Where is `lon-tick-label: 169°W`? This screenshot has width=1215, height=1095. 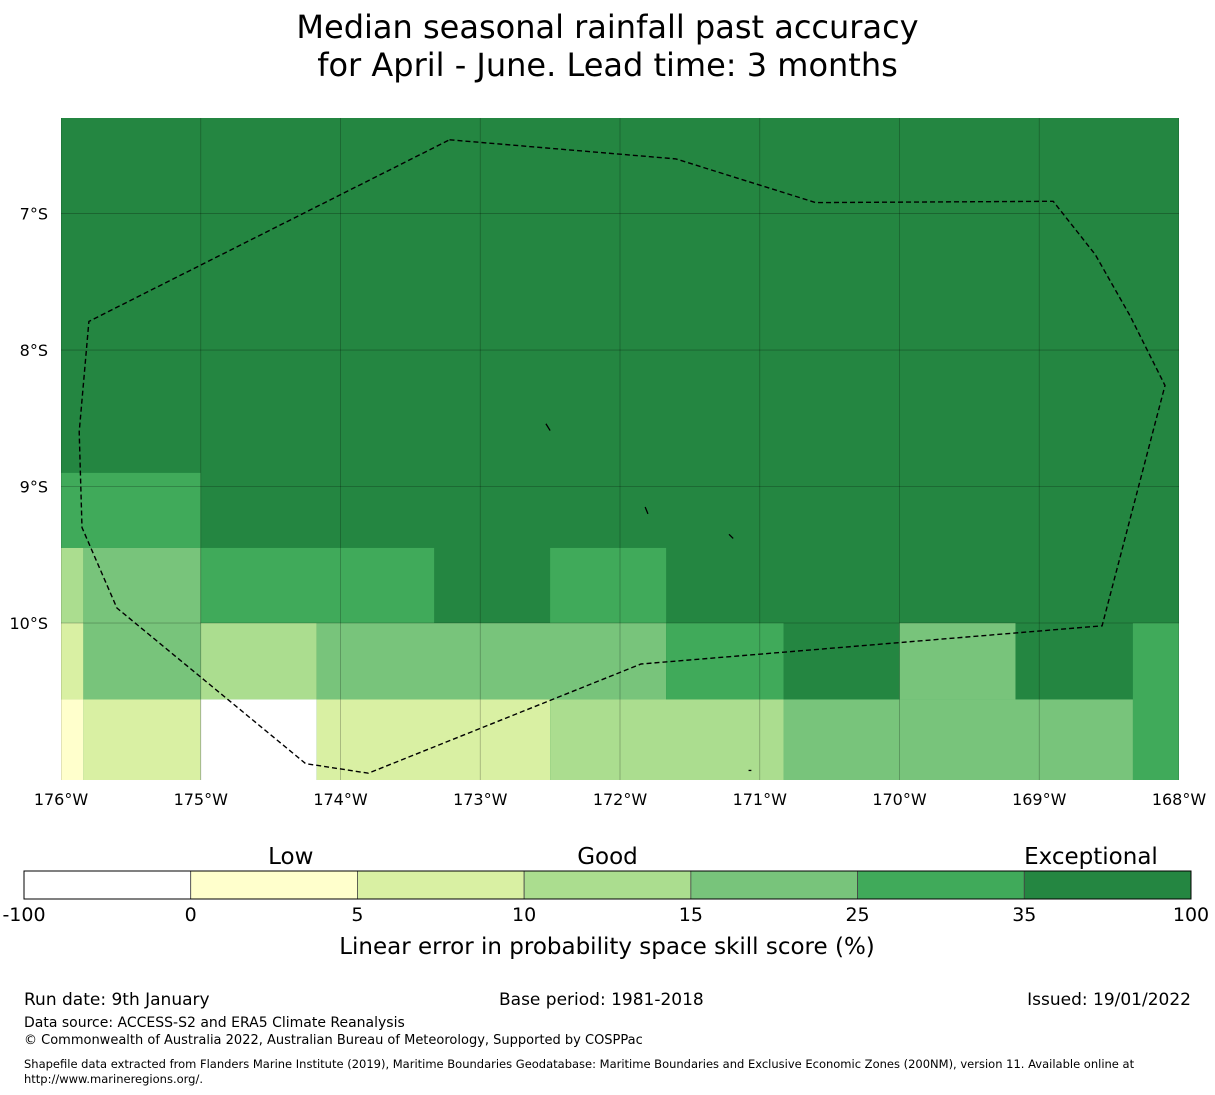 lon-tick-label: 169°W is located at coordinates (1039, 799).